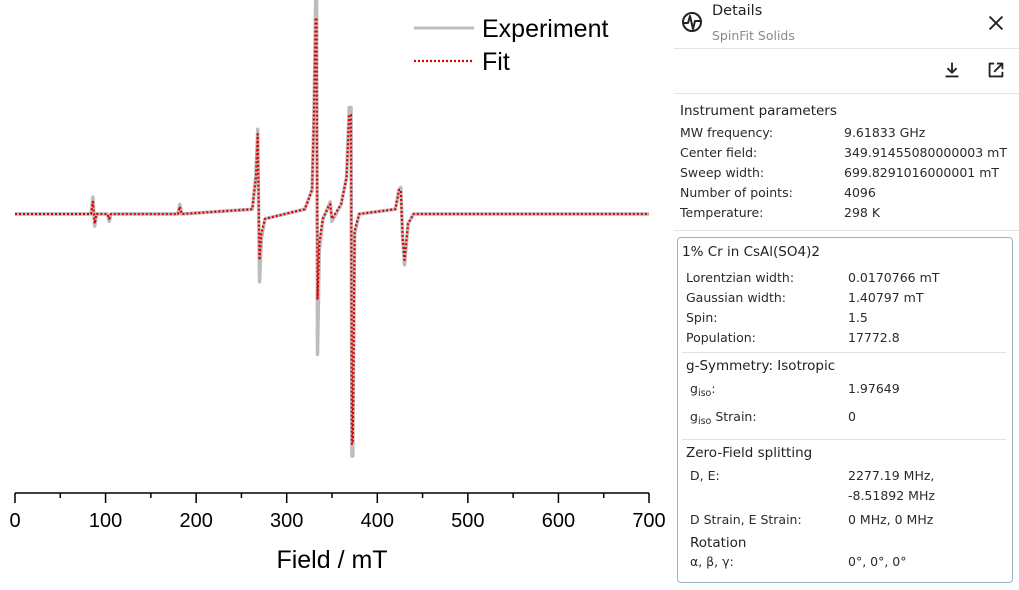  I want to click on legend-label-fit: Fit, so click(496, 62).